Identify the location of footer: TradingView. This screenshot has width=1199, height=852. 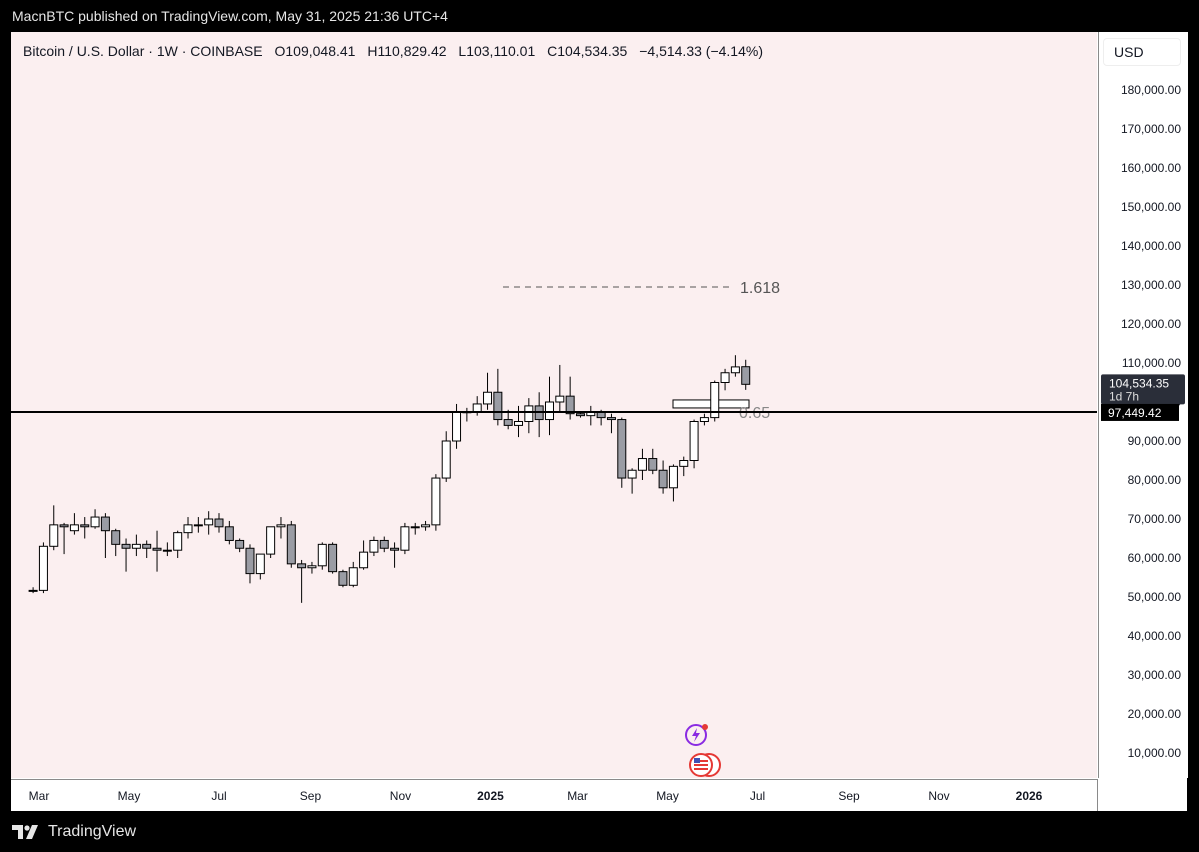
(74, 832).